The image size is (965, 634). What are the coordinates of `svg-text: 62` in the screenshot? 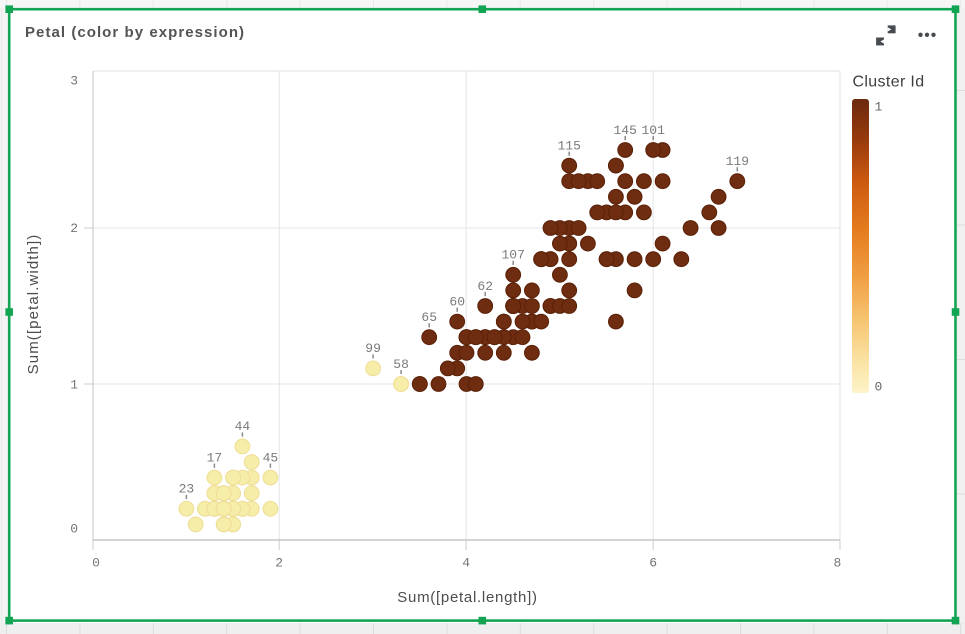 It's located at (485, 286).